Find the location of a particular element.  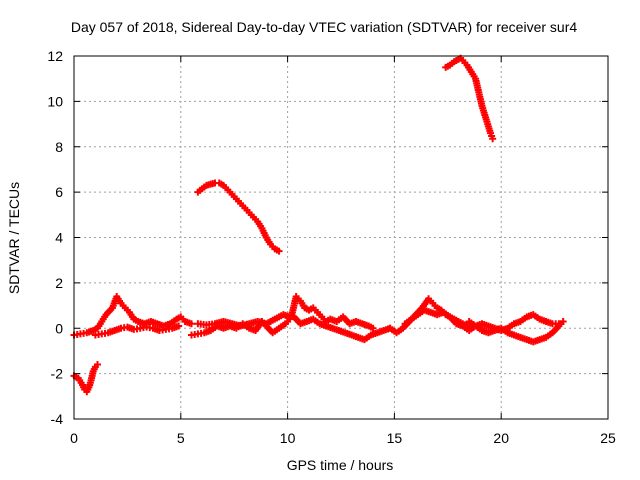

series-segment-early-negative is located at coordinates (85, 378).